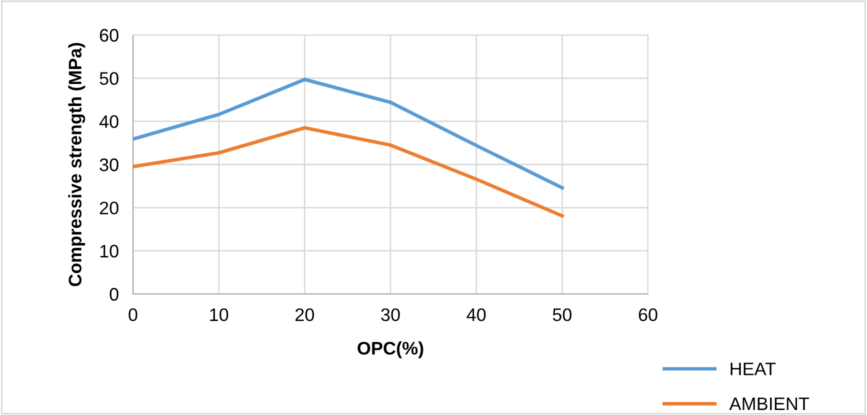 The width and height of the screenshot is (867, 415). What do you see at coordinates (108, 121) in the screenshot?
I see `y-tick-label: 40` at bounding box center [108, 121].